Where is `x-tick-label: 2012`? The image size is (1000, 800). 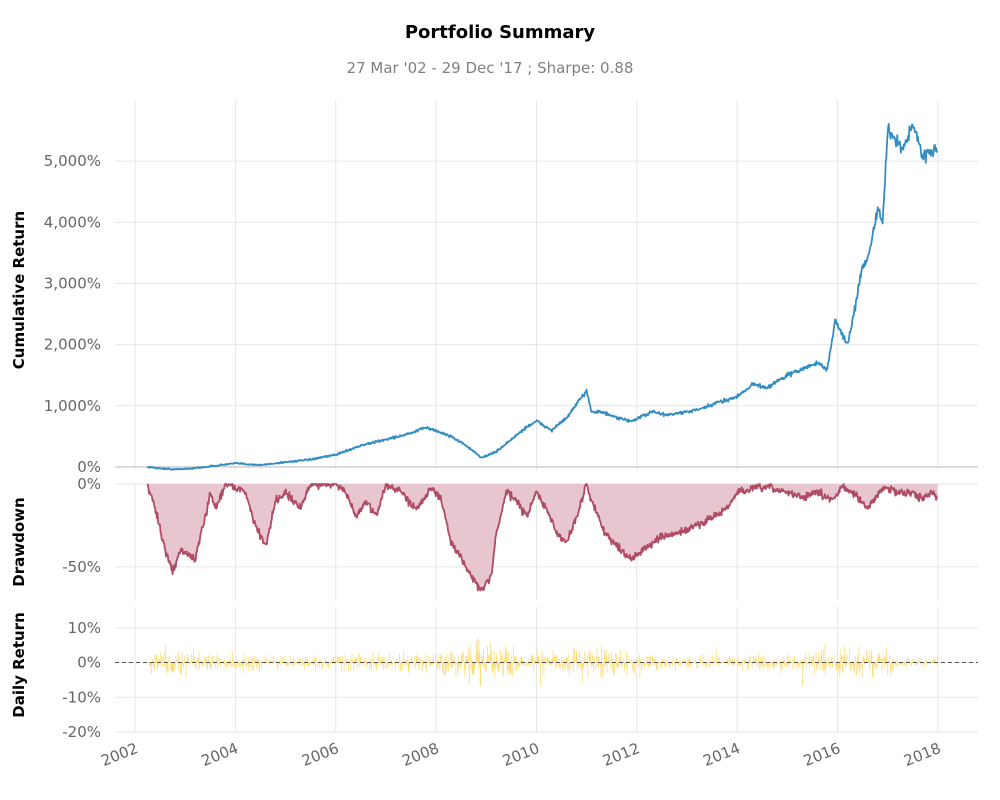
x-tick-label: 2012 is located at coordinates (621, 754).